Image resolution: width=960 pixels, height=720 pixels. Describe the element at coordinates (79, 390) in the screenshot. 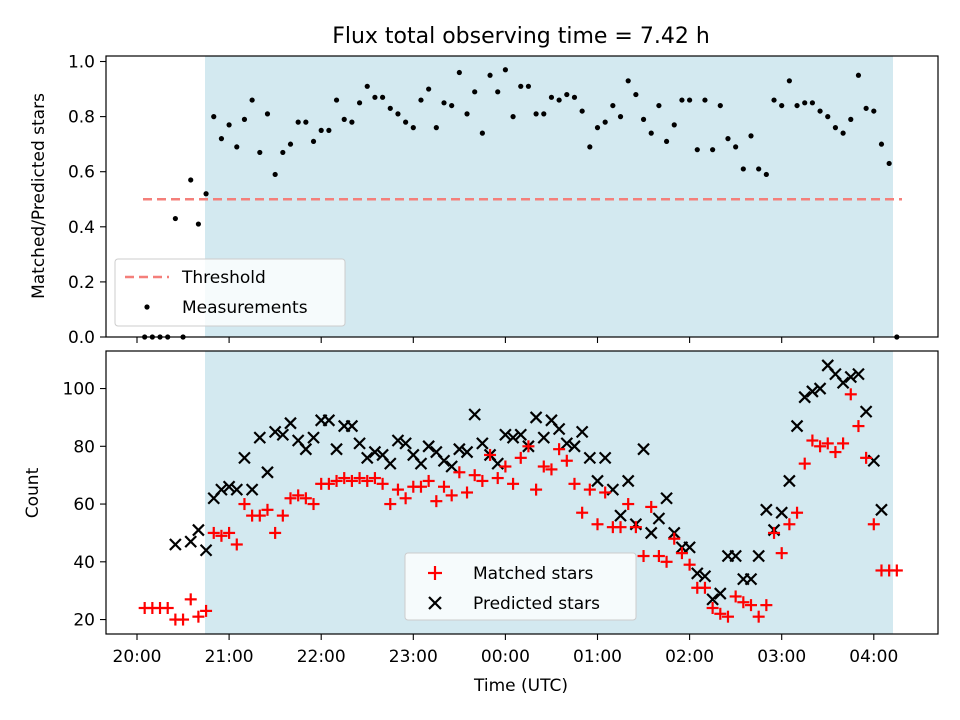

I see `bottom-ytick-label: 100` at that location.